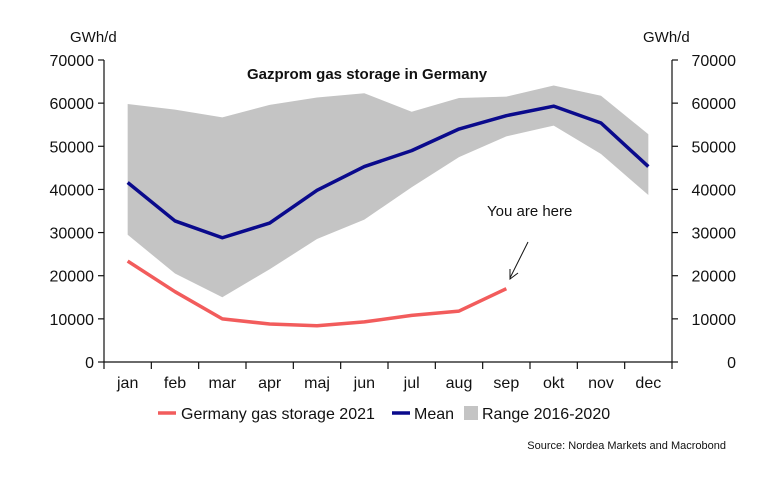 The width and height of the screenshot is (776, 490). I want to click on y-tick-label-left: 20000, so click(72, 277).